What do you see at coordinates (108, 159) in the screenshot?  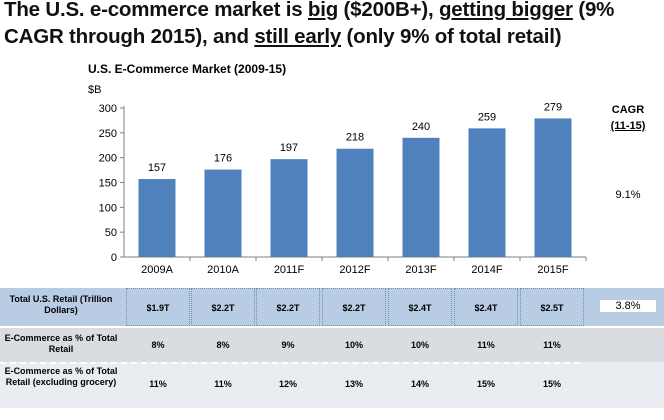 I see `y-tick-label: 200` at bounding box center [108, 159].